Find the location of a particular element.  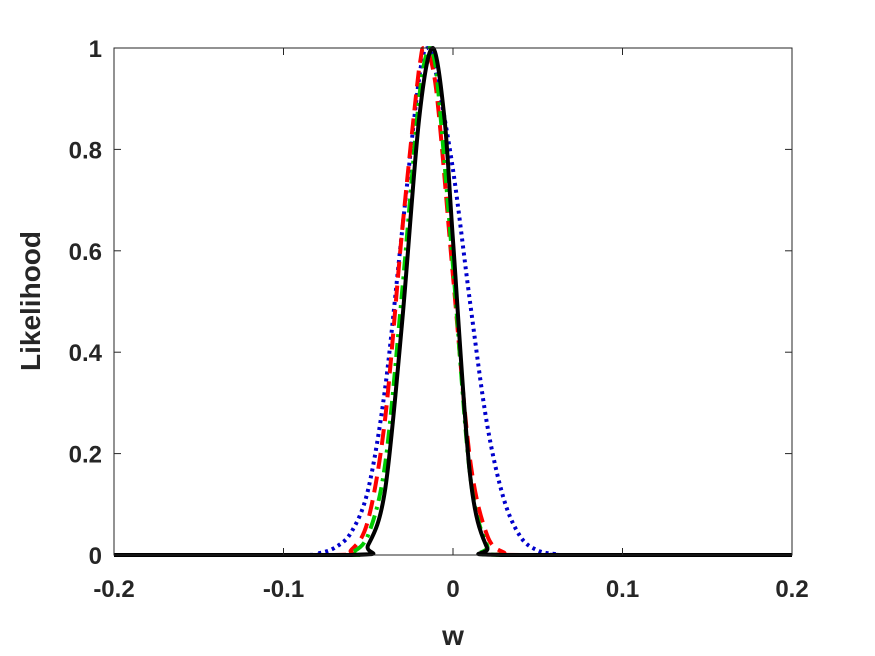

x-tick-label: 0.2 is located at coordinates (791, 589).